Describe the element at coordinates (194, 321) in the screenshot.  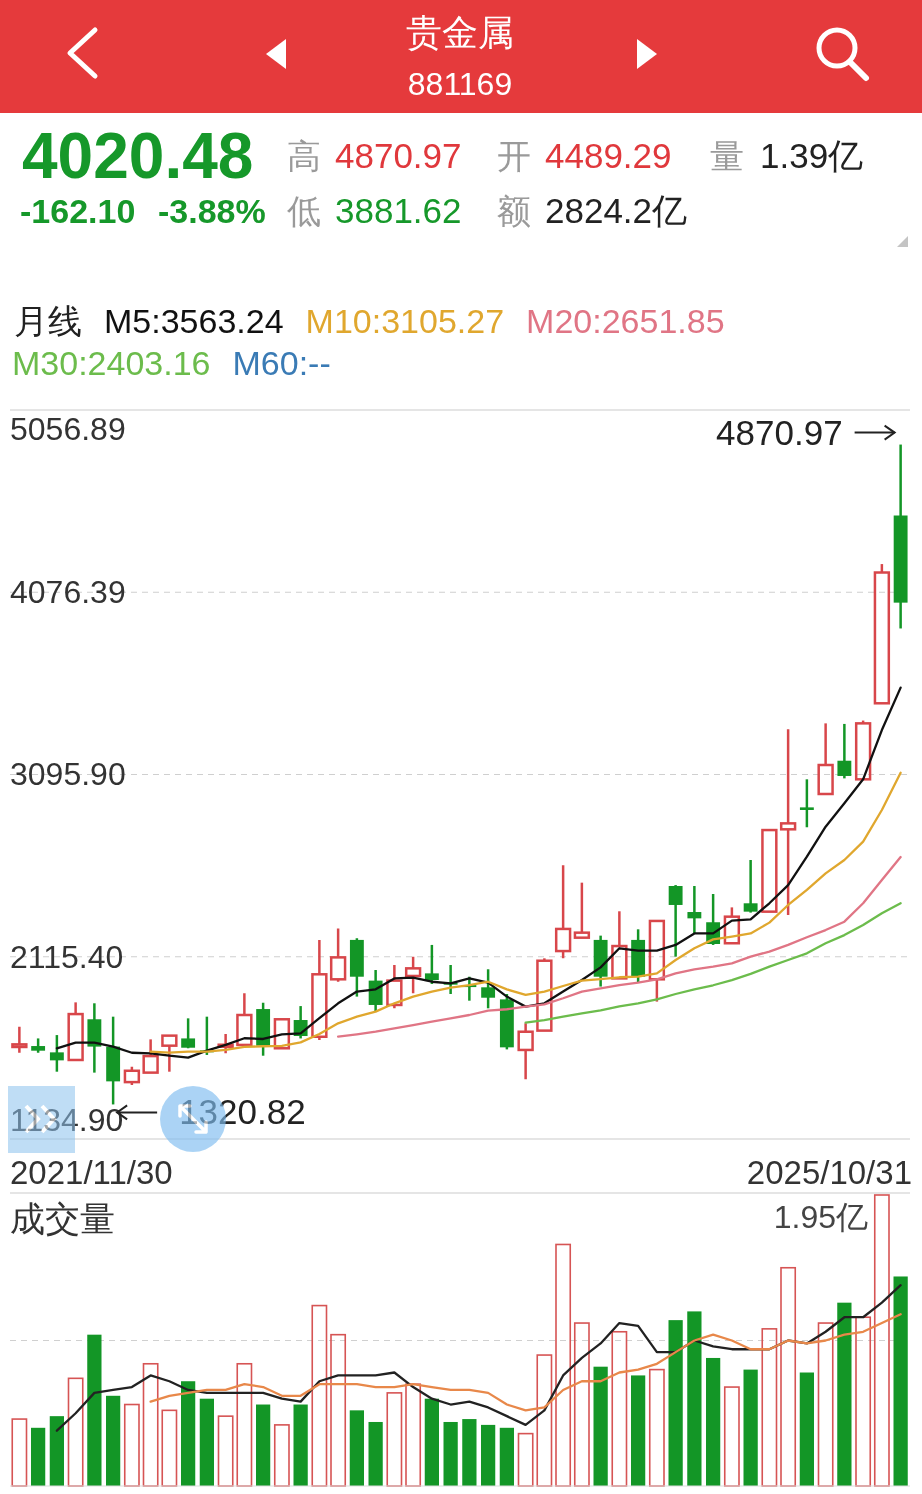
I see `text: M5:3563.24` at that location.